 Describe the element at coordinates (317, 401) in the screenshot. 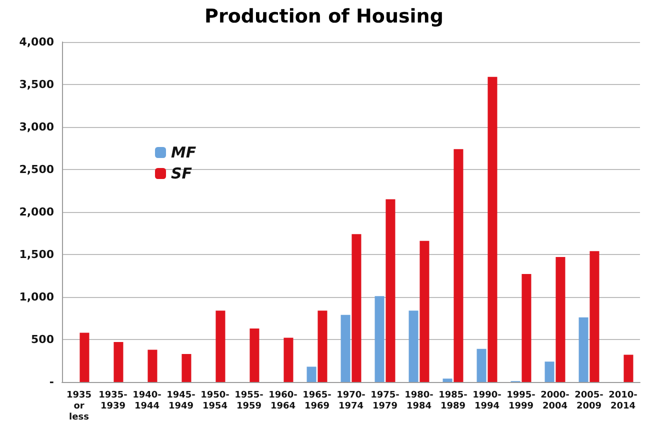

I see `x-tick-label: 1965-1969` at that location.